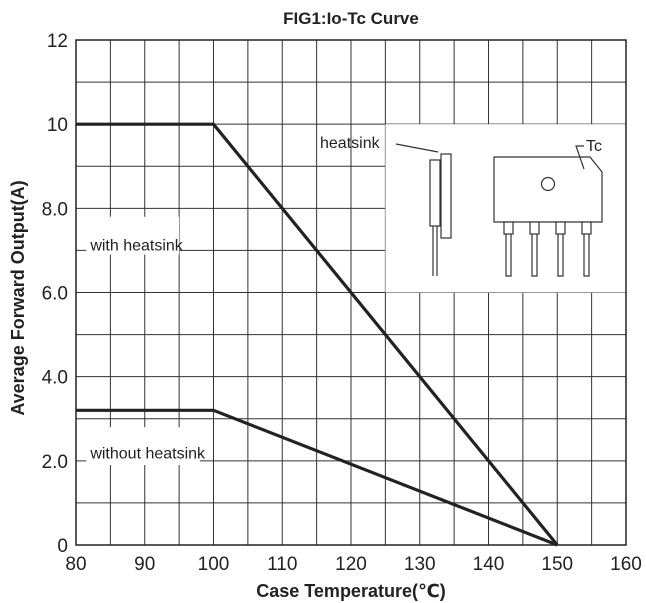 This screenshot has height=603, width=646. Describe the element at coordinates (214, 564) in the screenshot. I see `x-tick-label: 100` at that location.